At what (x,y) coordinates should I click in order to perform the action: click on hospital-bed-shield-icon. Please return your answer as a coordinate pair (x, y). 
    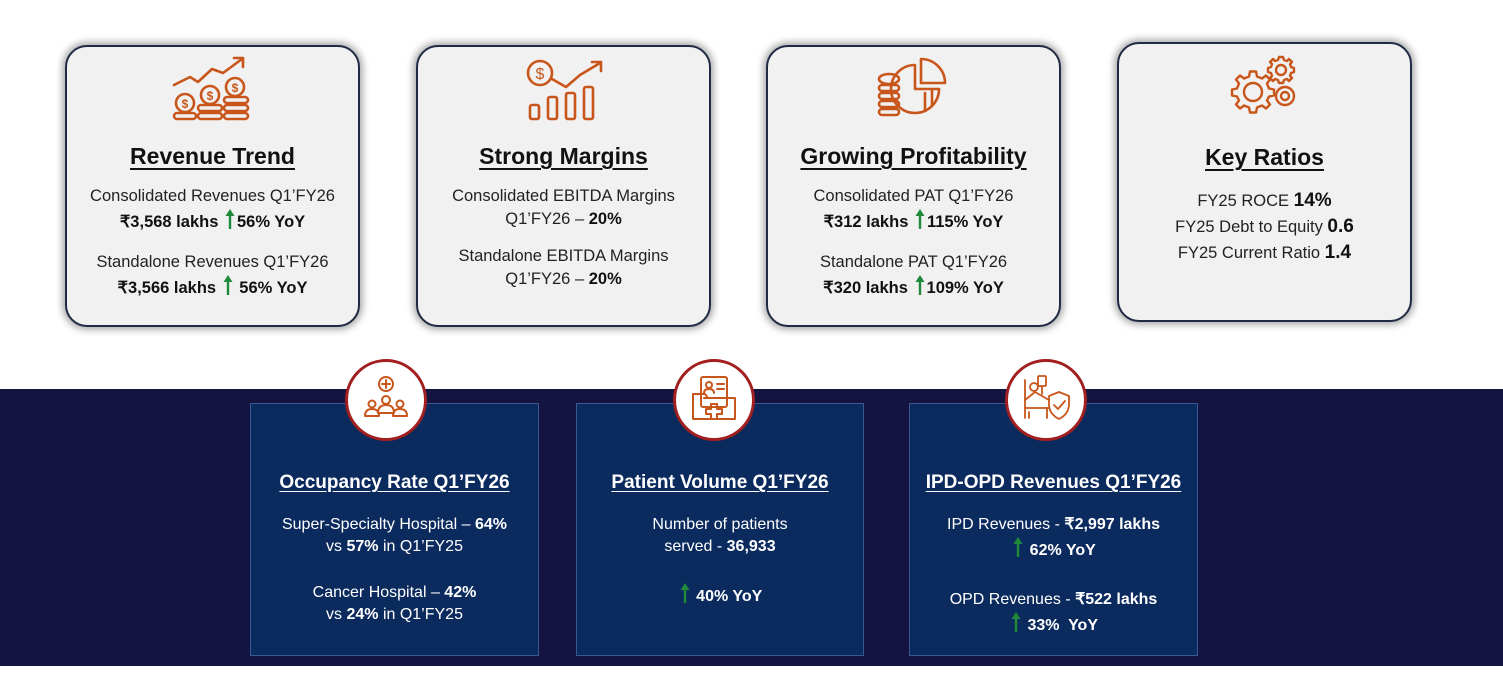
    Looking at the image, I should click on (1046, 400).